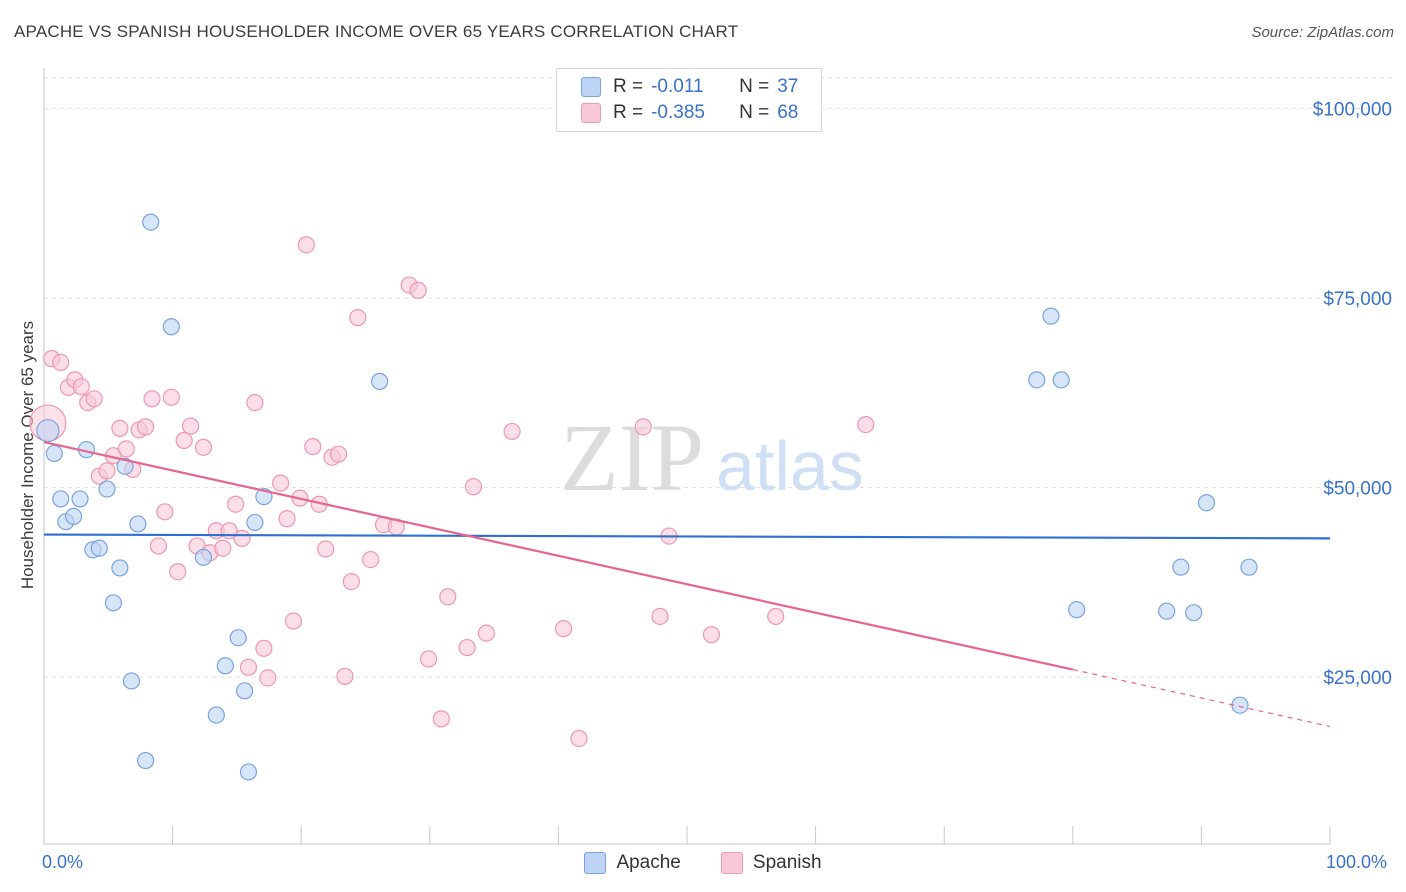  Describe the element at coordinates (788, 86) in the screenshot. I see `legend-n-value: 37` at that location.